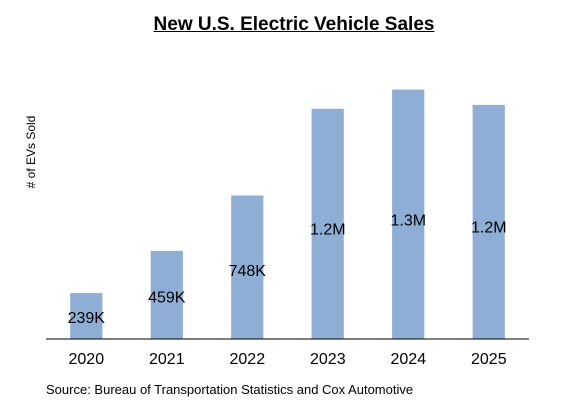 The height and width of the screenshot is (404, 564). I want to click on data-label-2021: 459K, so click(167, 298).